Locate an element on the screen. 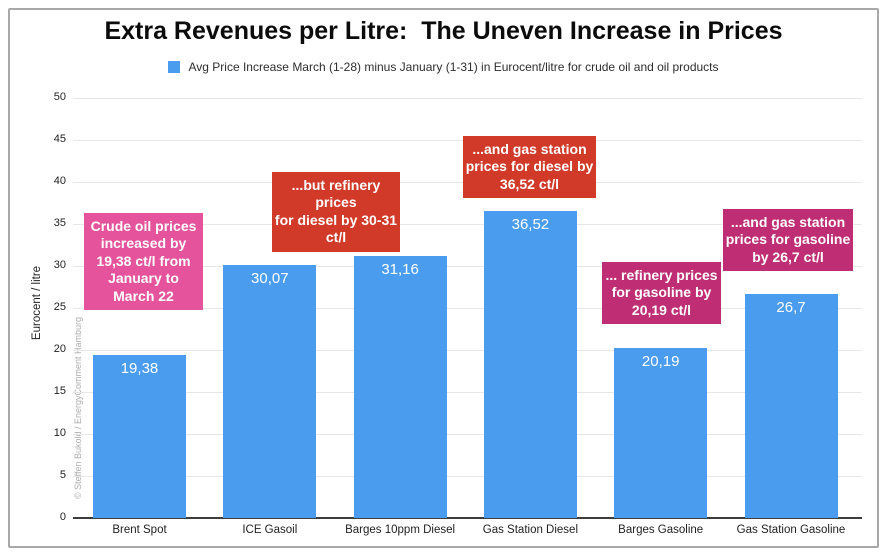 The image size is (887, 557). y-tick-label: 35 is located at coordinates (59, 223).